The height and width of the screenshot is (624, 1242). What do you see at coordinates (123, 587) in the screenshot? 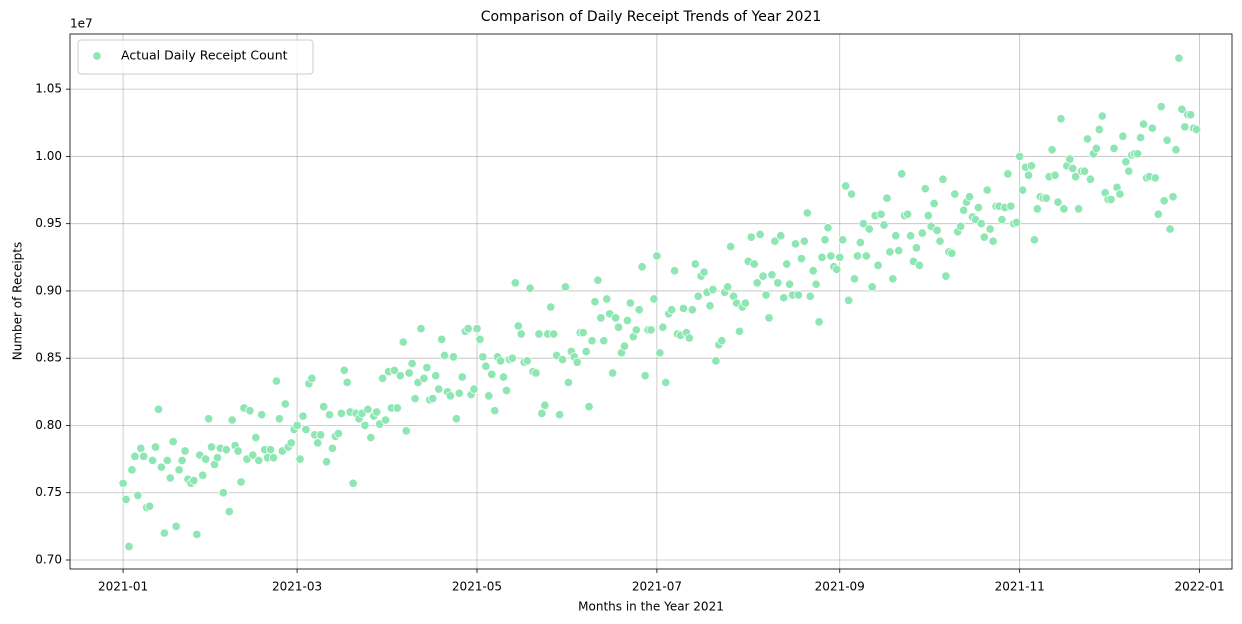
I see `x-tick-label: 2021-01` at bounding box center [123, 587].